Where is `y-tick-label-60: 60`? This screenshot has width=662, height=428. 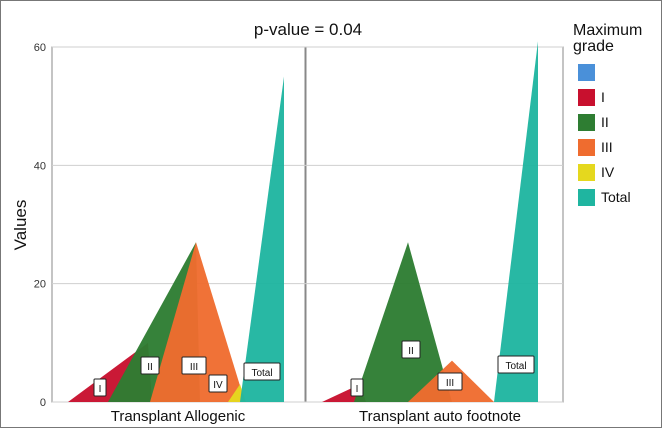 y-tick-label-60: 60 is located at coordinates (40, 48).